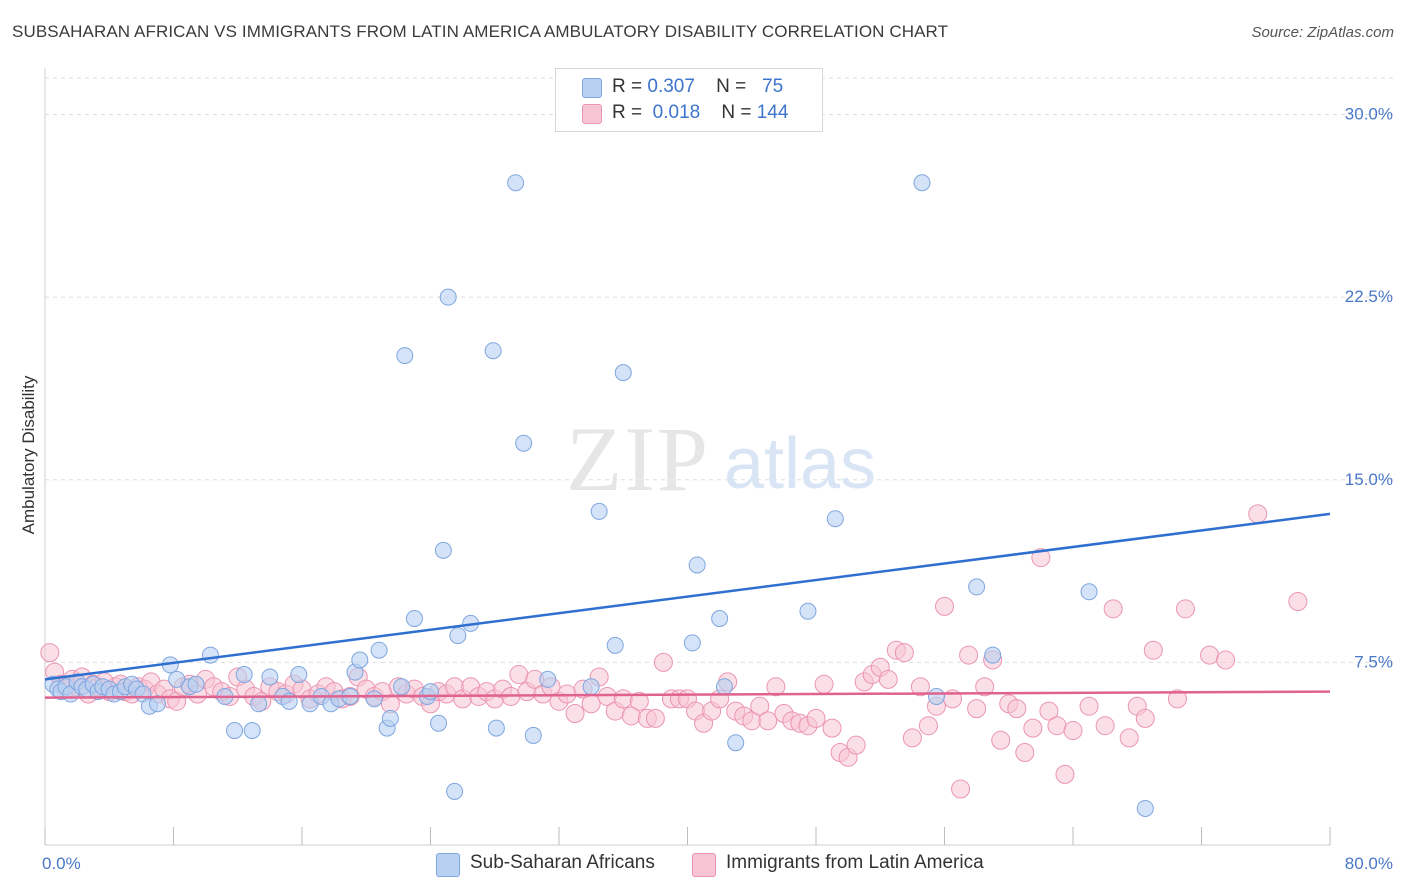 The width and height of the screenshot is (1406, 892). I want to click on legend-r-value: 0.307, so click(671, 86).